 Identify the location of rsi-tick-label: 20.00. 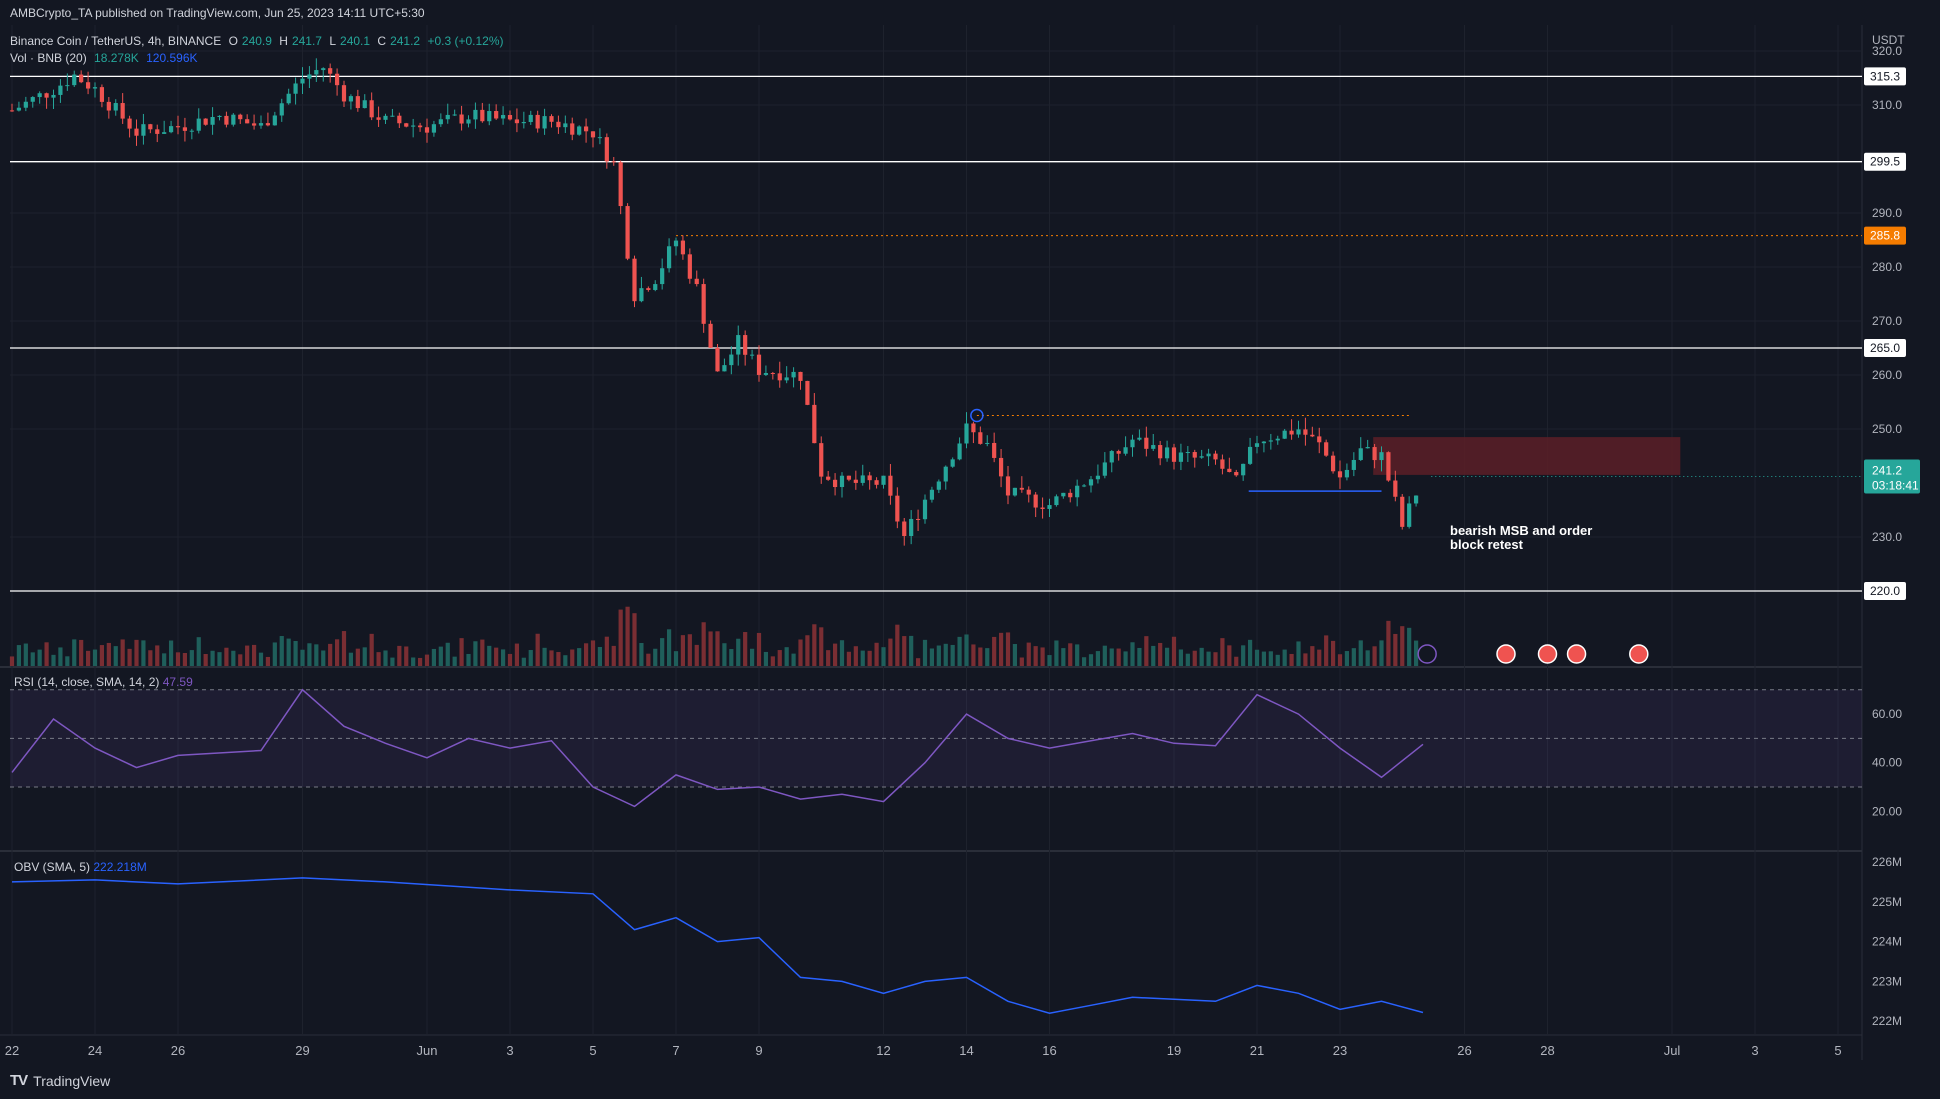
(1887, 811).